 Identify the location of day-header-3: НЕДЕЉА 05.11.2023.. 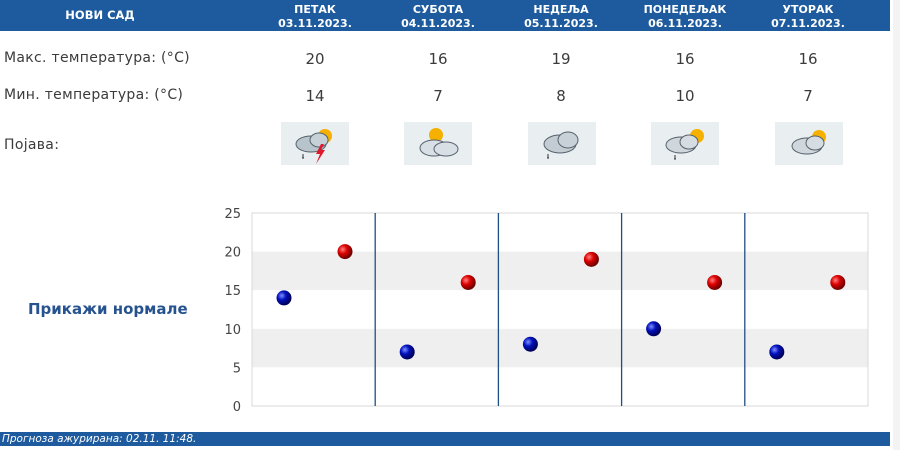
(561, 15).